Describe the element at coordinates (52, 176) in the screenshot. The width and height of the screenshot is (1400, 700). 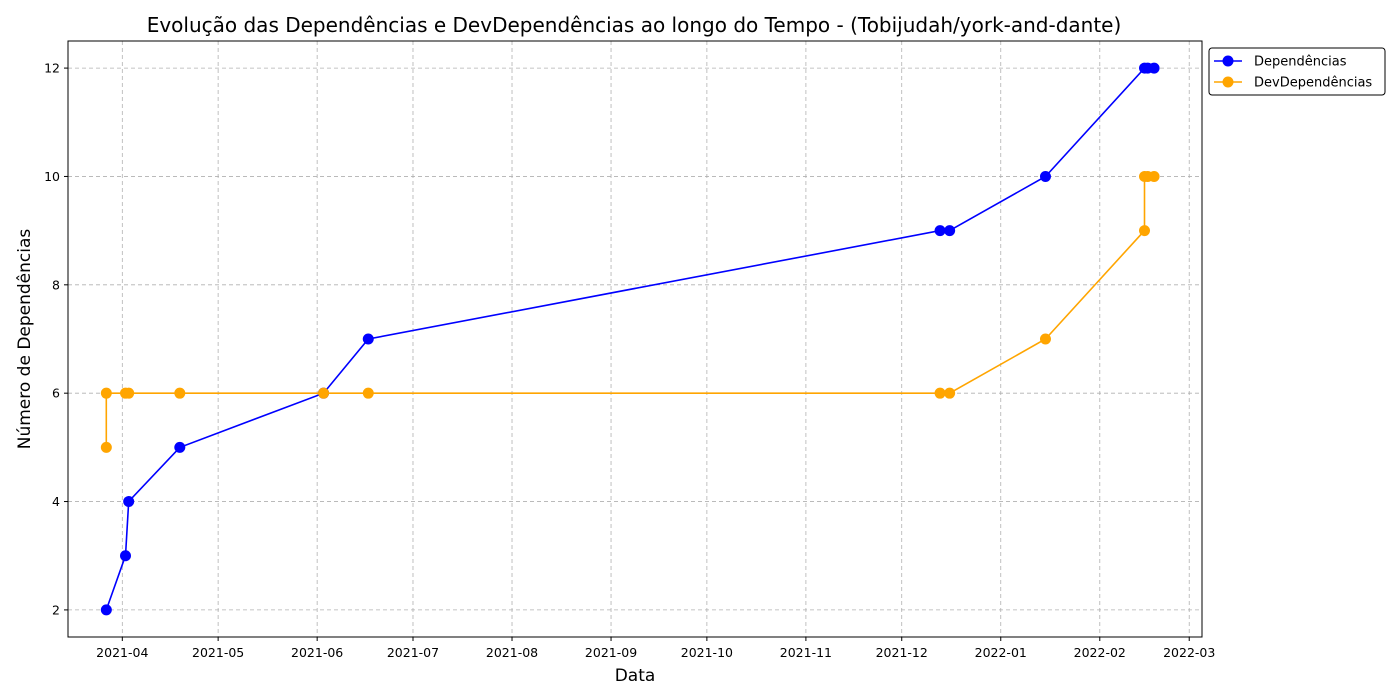
I see `y-tick-label: 10` at that location.